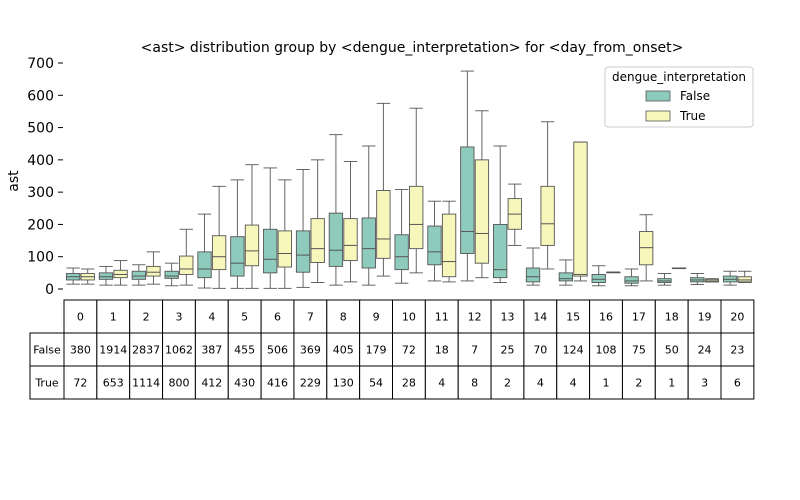  What do you see at coordinates (705, 317) in the screenshot?
I see `table-header-label: 19` at bounding box center [705, 317].